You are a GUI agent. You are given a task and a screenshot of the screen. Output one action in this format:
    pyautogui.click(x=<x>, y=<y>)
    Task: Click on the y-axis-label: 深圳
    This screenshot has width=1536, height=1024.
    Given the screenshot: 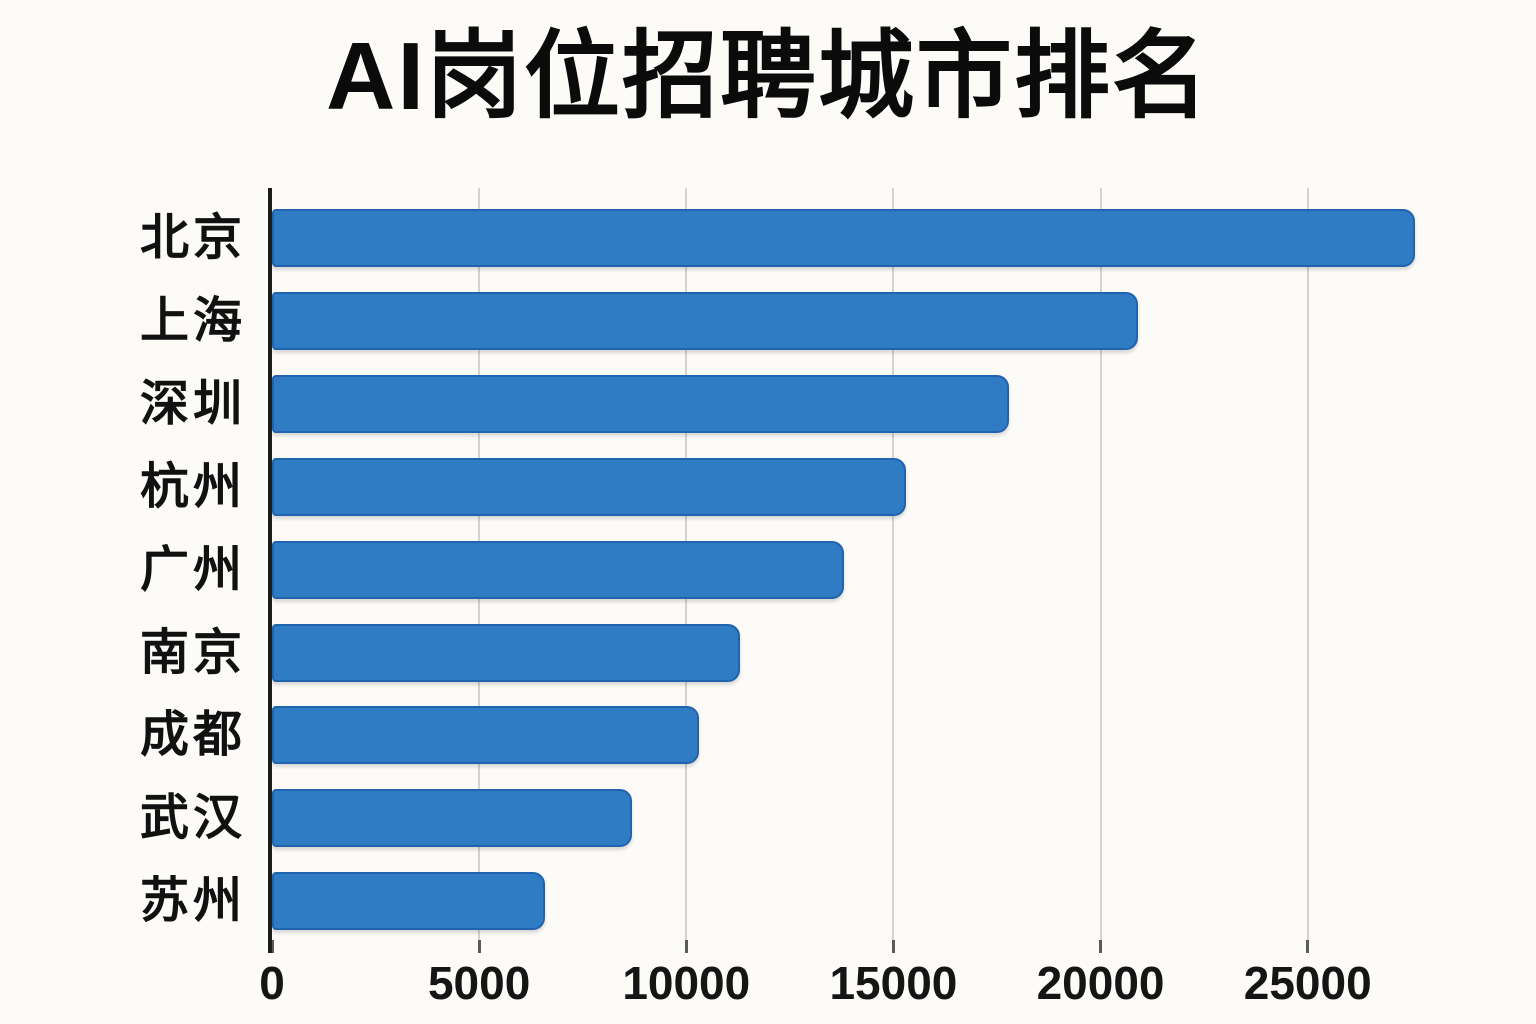 What is the action you would take?
    pyautogui.click(x=192, y=403)
    